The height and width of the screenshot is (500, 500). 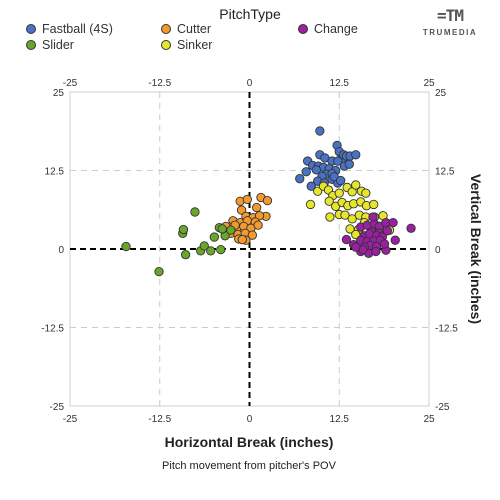 I want to click on x-tick-label-bottom: -12.5, so click(x=159, y=419).